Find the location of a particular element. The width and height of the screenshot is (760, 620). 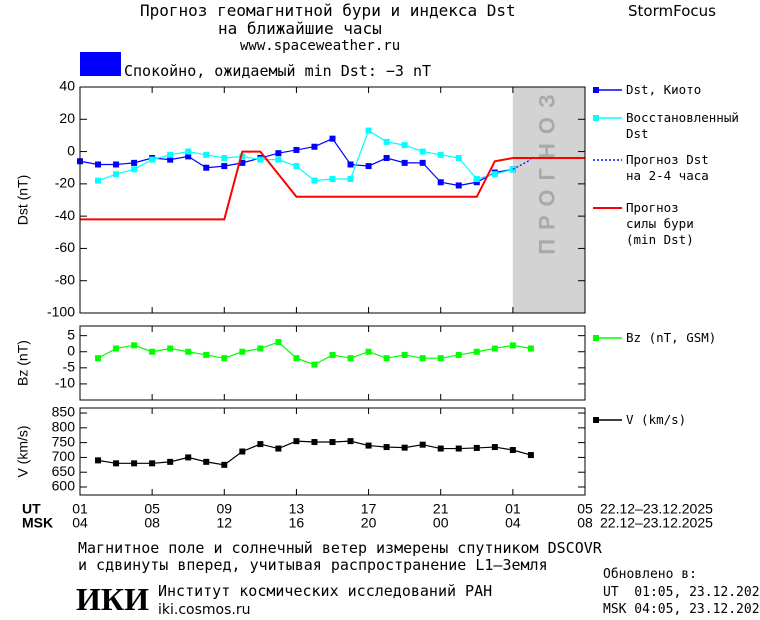

x-tick-label: 16 is located at coordinates (297, 523).